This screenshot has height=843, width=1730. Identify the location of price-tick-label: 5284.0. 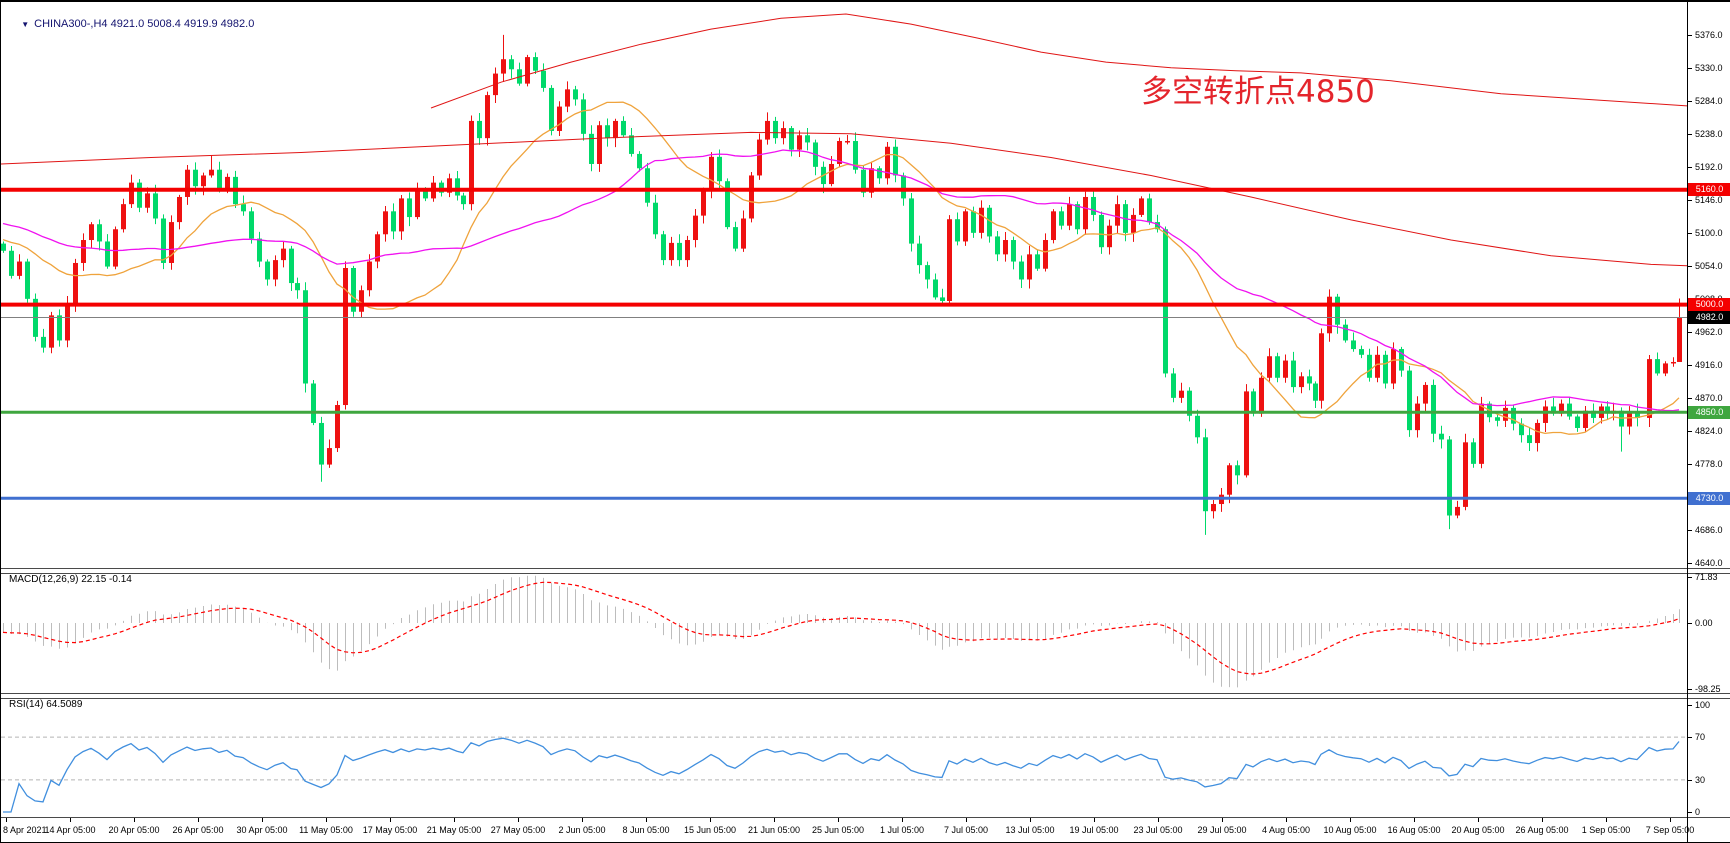
(1709, 100).